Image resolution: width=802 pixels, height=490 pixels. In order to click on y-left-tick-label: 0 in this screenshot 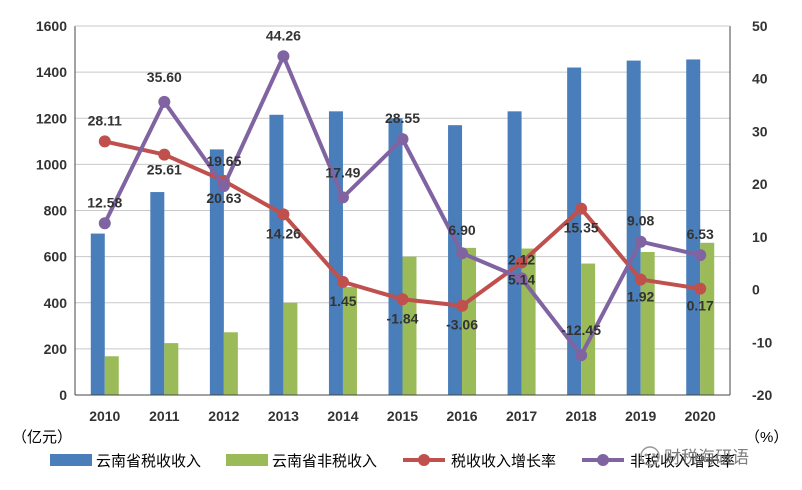, I will do `click(63, 395)`.